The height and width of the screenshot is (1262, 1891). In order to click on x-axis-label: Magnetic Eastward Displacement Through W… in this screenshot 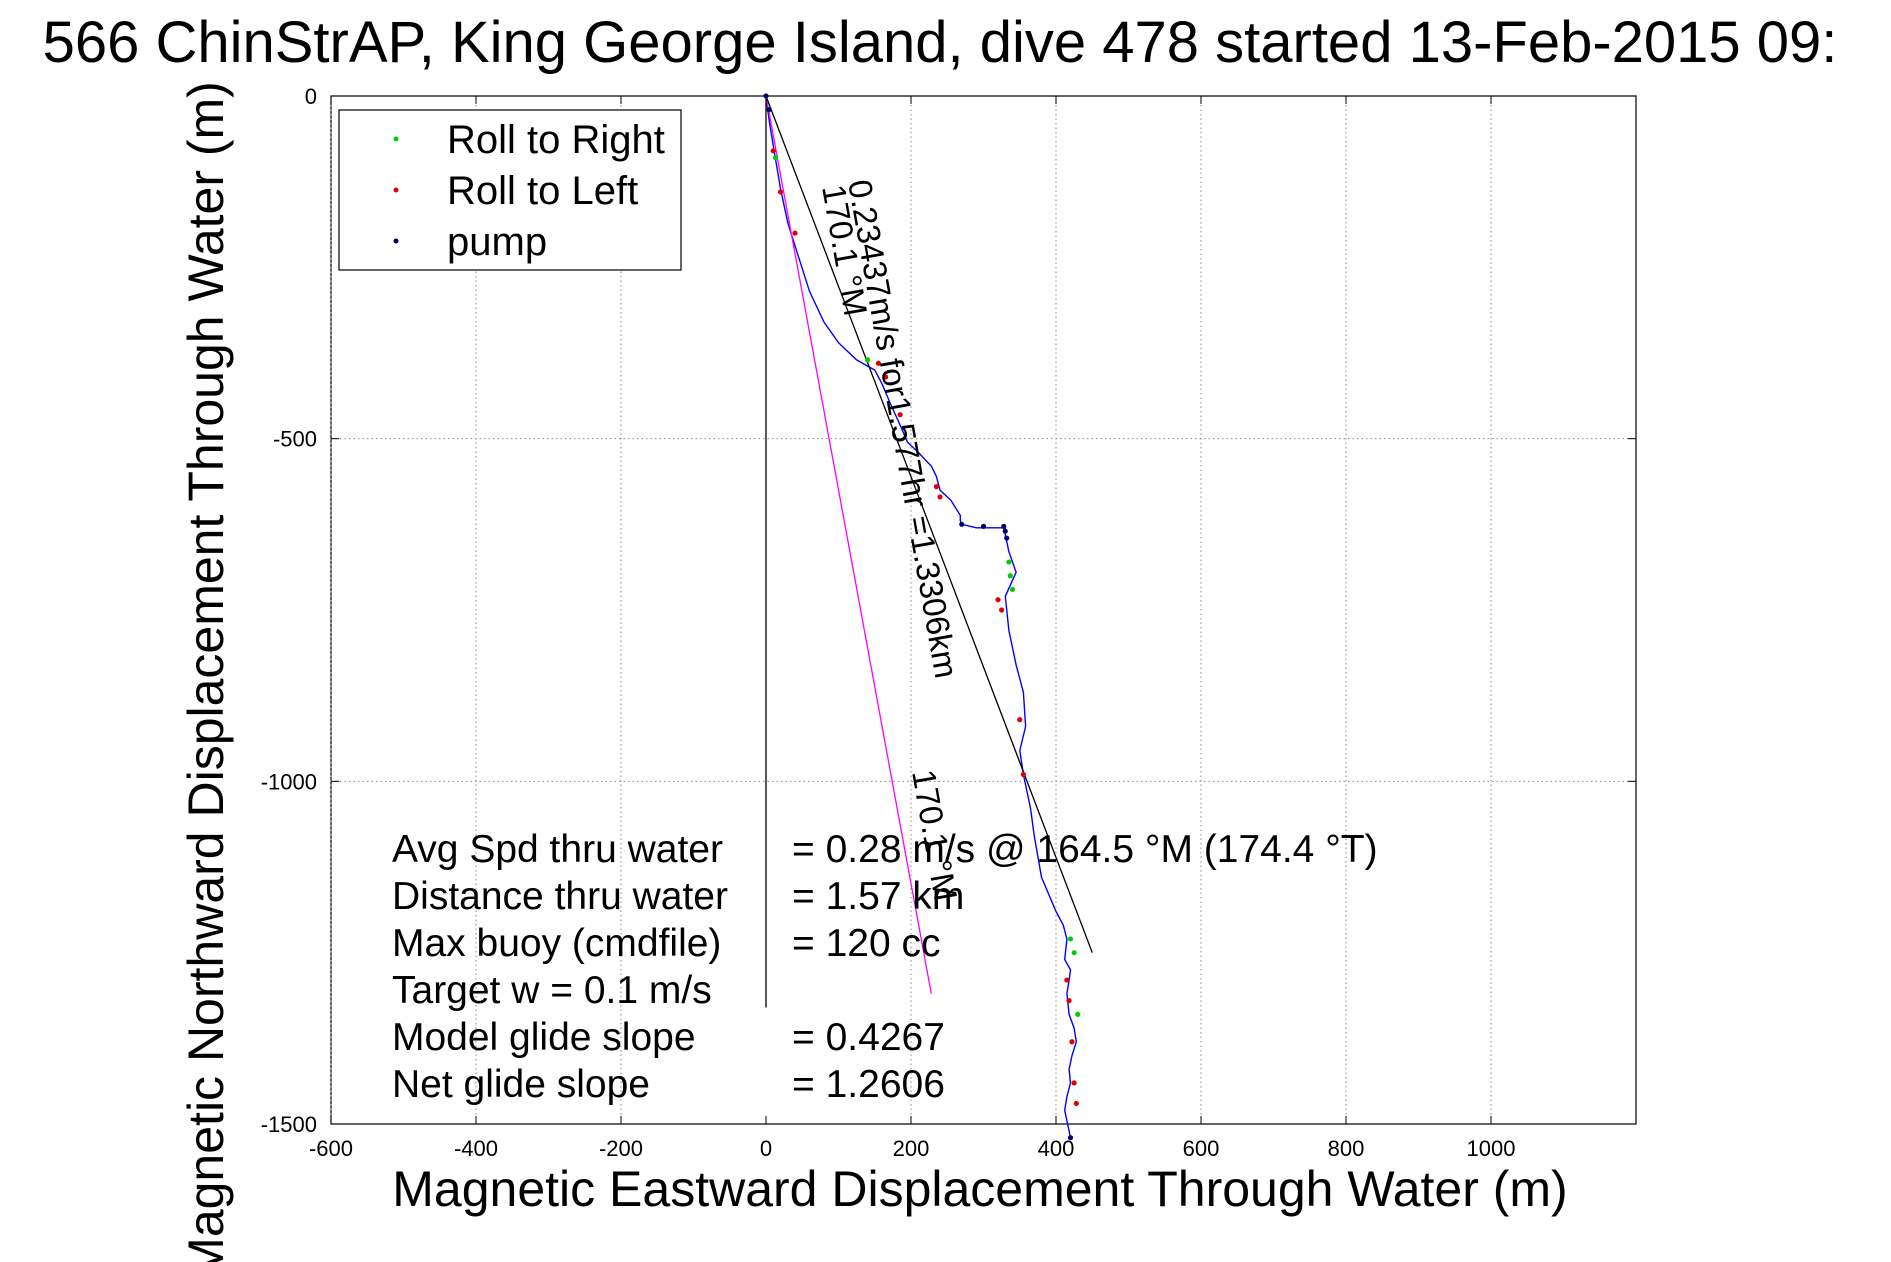, I will do `click(979, 1189)`.